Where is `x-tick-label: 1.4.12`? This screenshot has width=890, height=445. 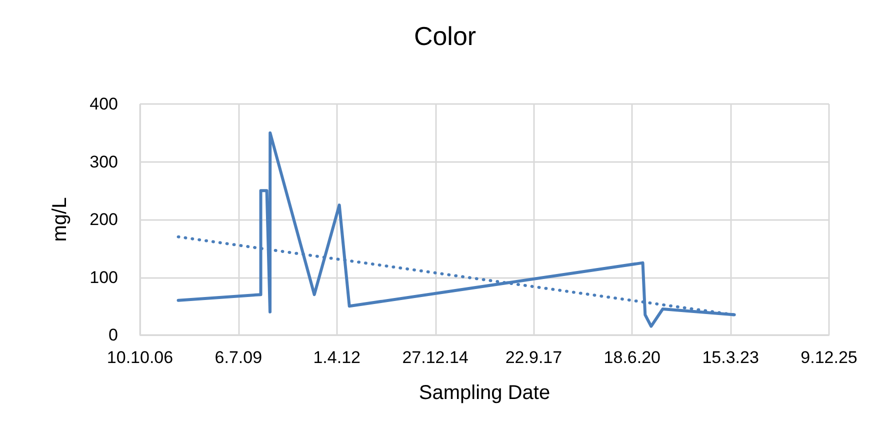 x-tick-label: 1.4.12 is located at coordinates (336, 357).